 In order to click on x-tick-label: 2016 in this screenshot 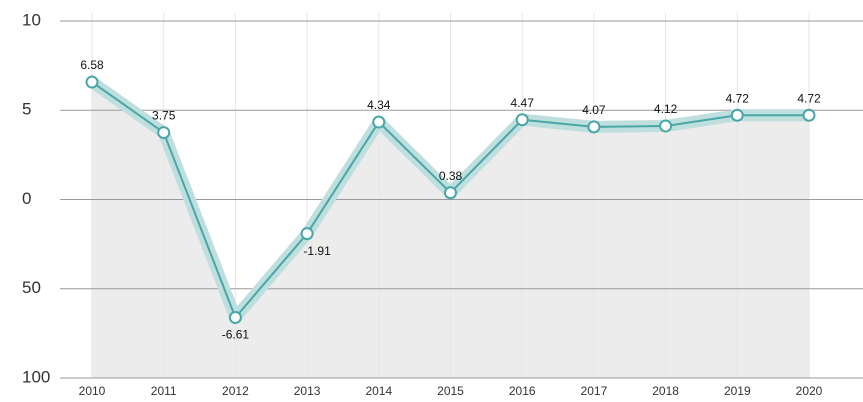, I will do `click(522, 391)`.